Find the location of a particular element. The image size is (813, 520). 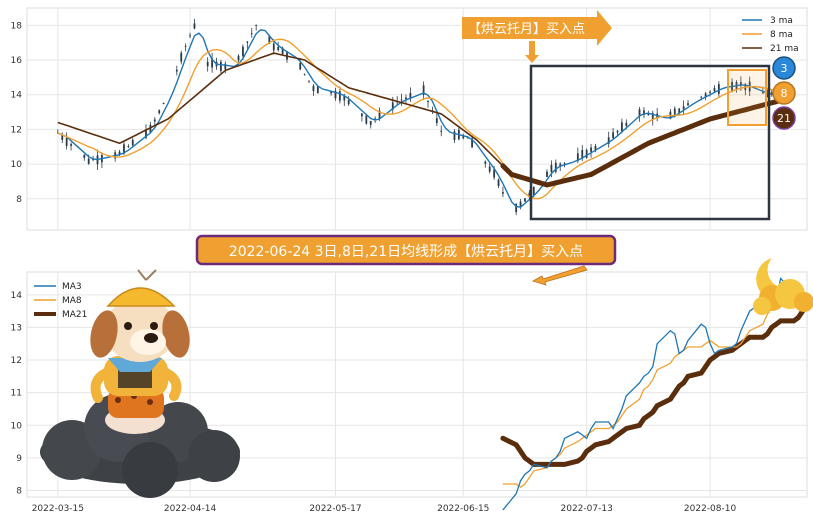

bottom-y-tick-label: 10 is located at coordinates (17, 426).